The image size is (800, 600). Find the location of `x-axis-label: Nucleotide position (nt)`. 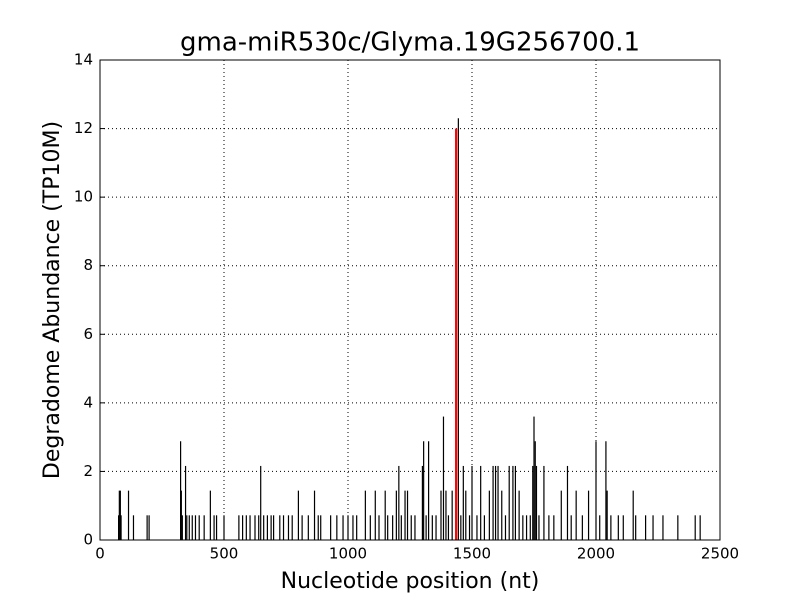

x-axis-label: Nucleotide position (nt) is located at coordinates (410, 581).